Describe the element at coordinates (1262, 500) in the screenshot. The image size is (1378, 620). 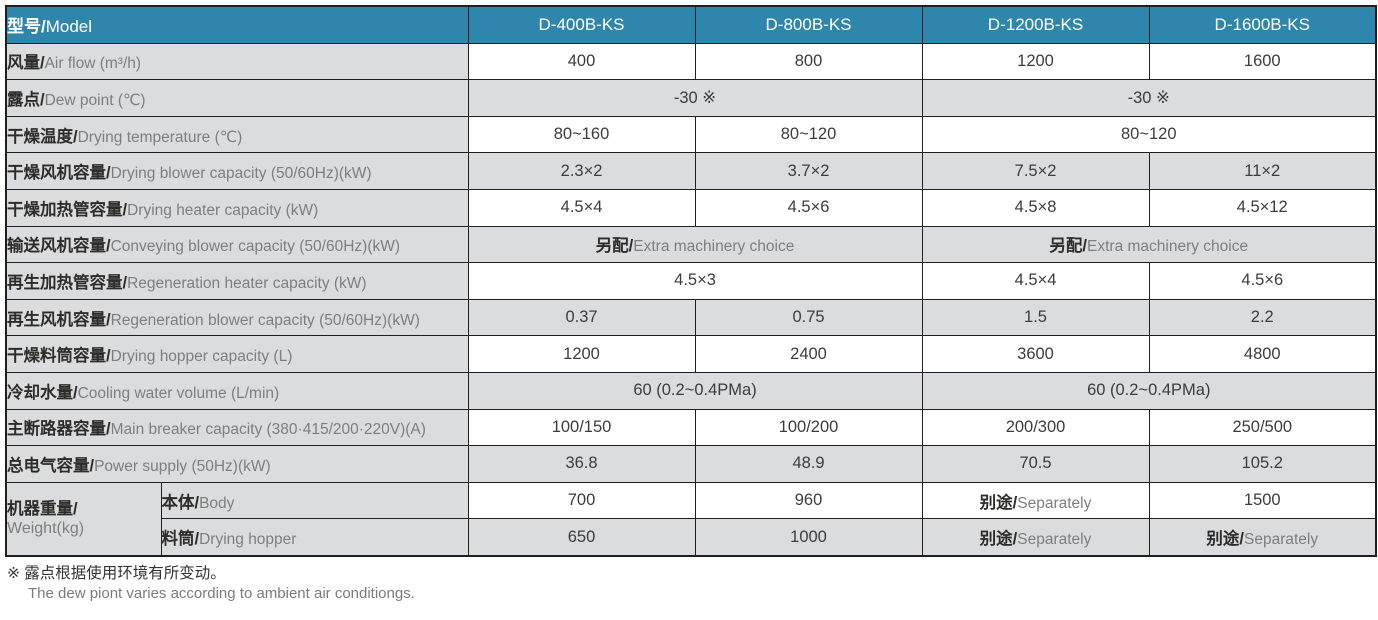
I see `spec-value-cell: 1500` at that location.